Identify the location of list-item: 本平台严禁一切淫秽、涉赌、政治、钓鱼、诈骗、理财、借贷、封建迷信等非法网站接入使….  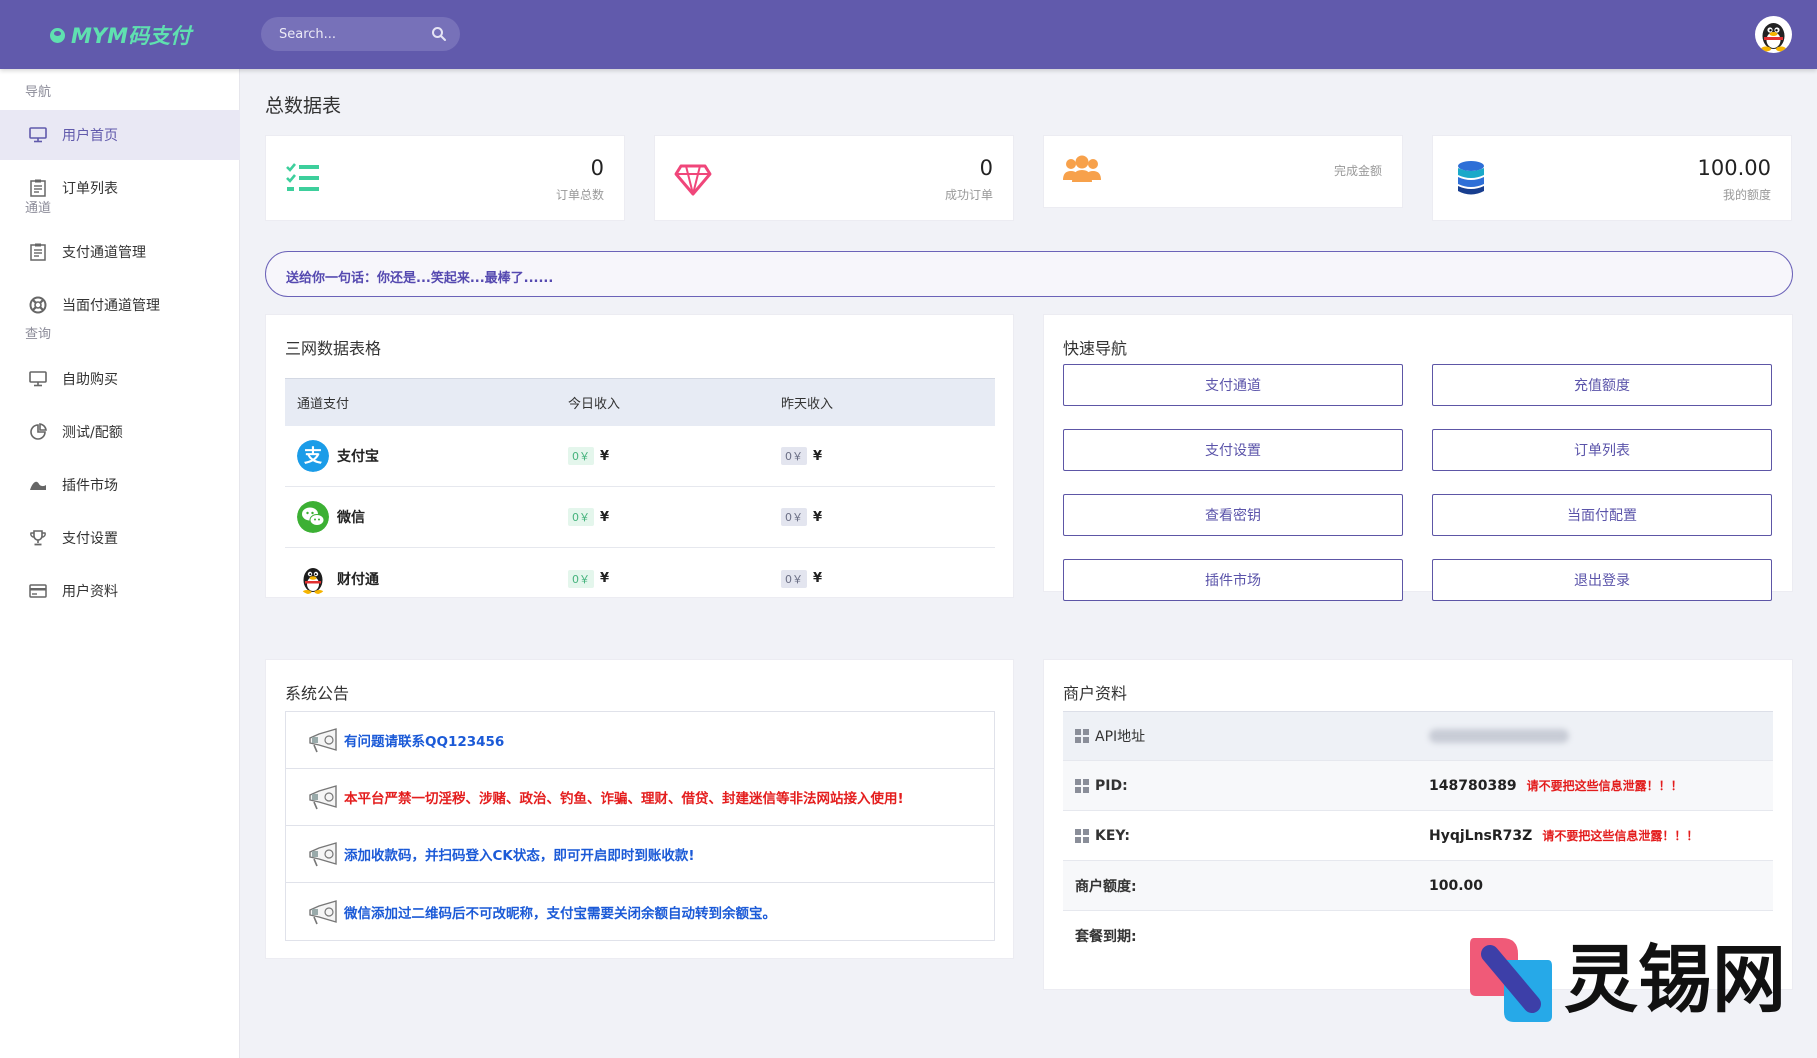
(640, 797).